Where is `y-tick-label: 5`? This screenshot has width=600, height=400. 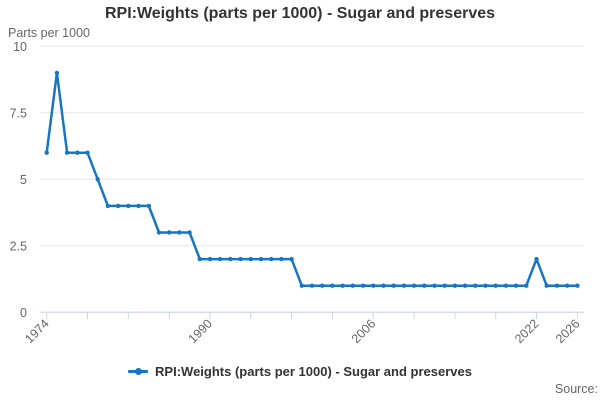
y-tick-label: 5 is located at coordinates (23, 180).